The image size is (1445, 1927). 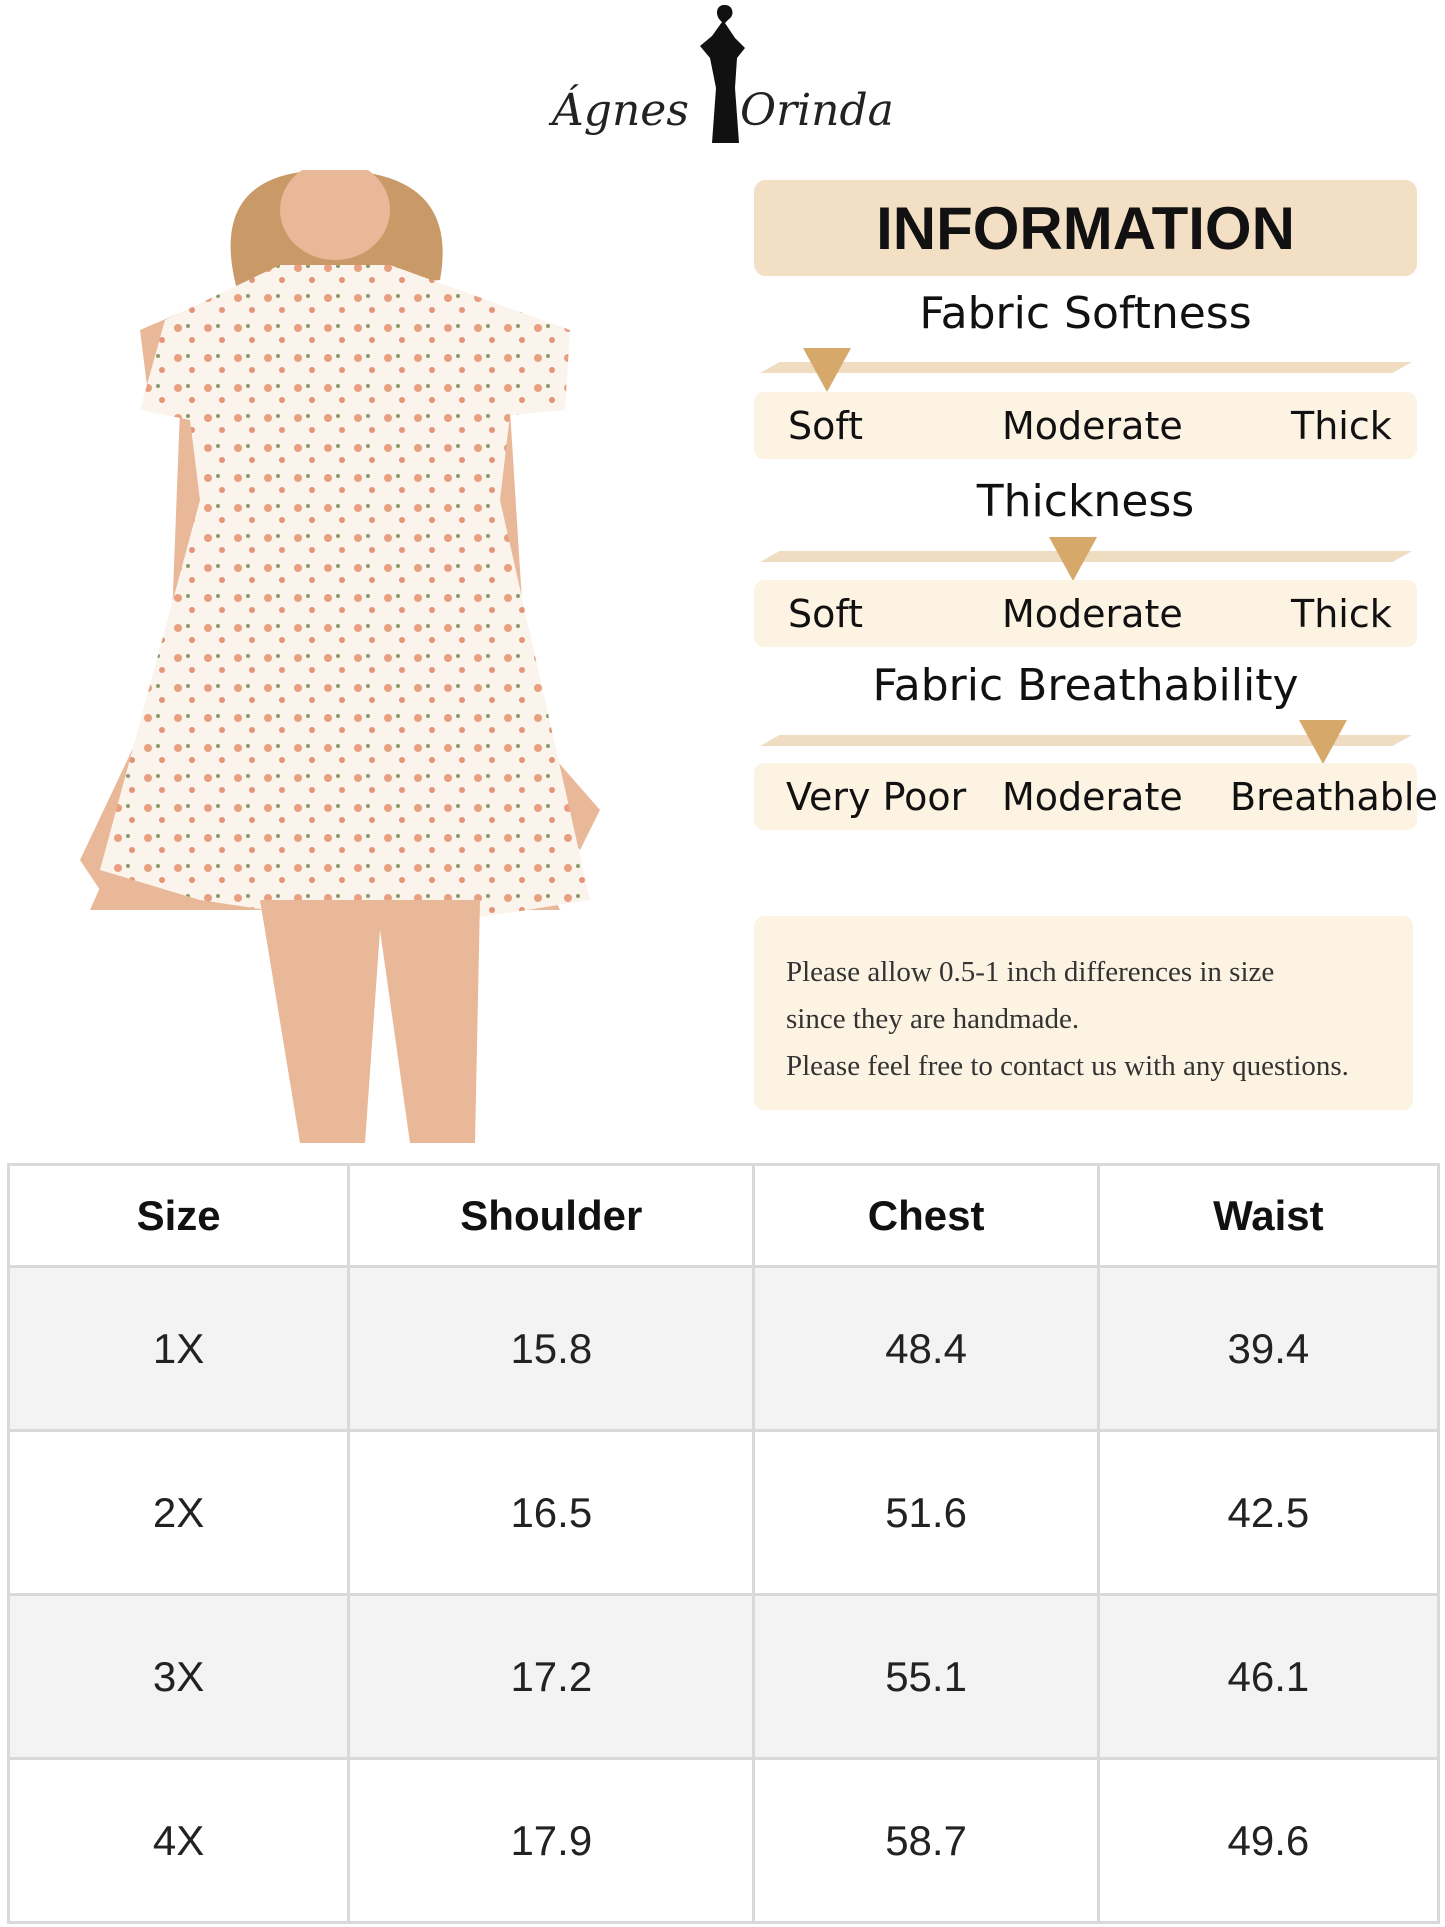 What do you see at coordinates (1085, 685) in the screenshot?
I see `rating-title: Fabric Breathability` at bounding box center [1085, 685].